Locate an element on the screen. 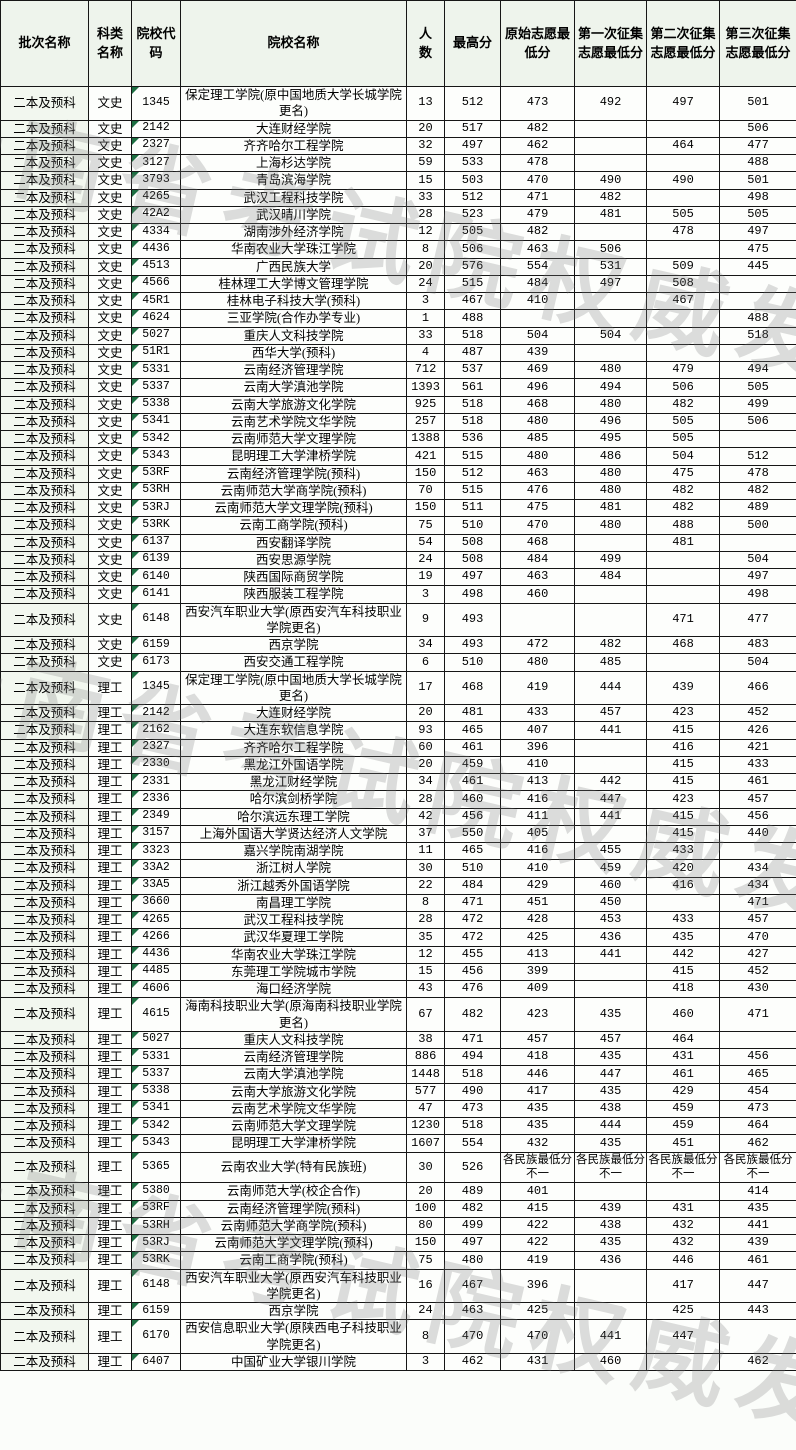  cell-third-collect-min: 477 is located at coordinates (757, 146).